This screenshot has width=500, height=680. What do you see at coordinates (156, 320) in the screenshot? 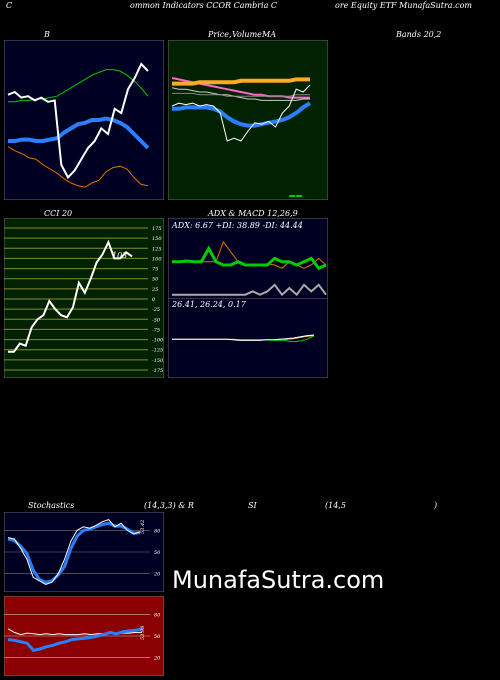
I see `cci-tick-label: -50` at bounding box center [156, 320].